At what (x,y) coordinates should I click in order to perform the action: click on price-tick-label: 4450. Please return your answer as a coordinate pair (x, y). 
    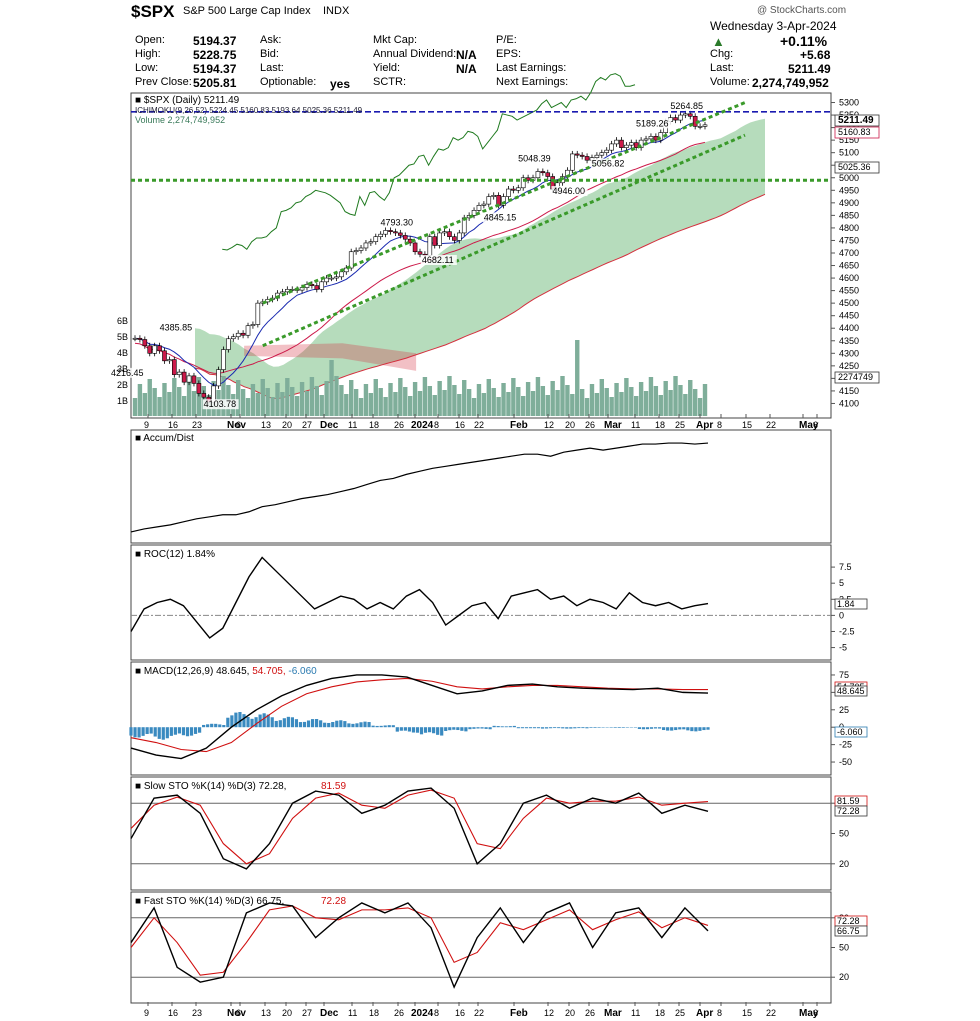
    Looking at the image, I should click on (849, 316).